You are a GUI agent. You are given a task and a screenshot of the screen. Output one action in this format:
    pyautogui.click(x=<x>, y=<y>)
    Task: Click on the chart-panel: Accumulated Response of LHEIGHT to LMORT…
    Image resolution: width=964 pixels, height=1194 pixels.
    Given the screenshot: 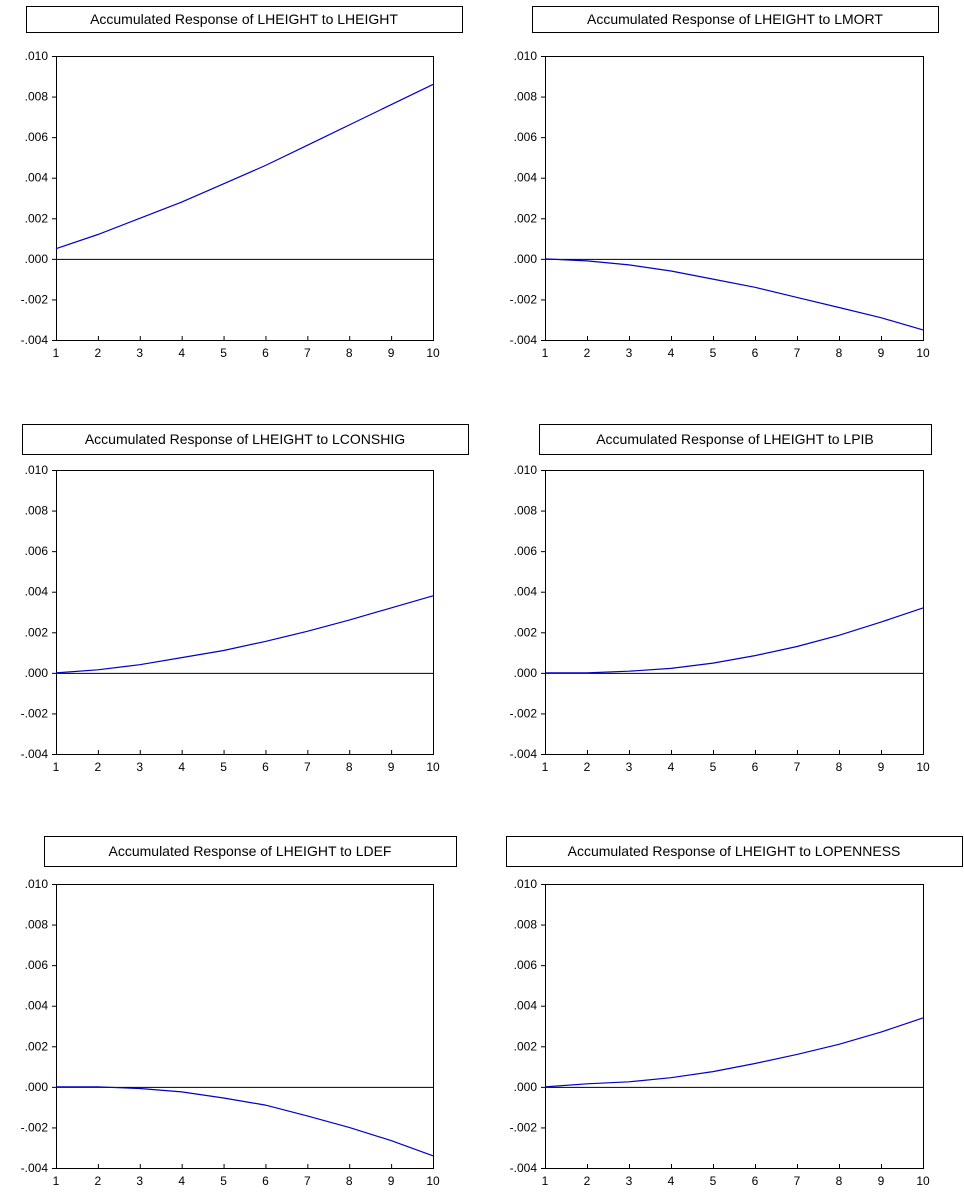 What is the action you would take?
    pyautogui.click(x=724, y=183)
    